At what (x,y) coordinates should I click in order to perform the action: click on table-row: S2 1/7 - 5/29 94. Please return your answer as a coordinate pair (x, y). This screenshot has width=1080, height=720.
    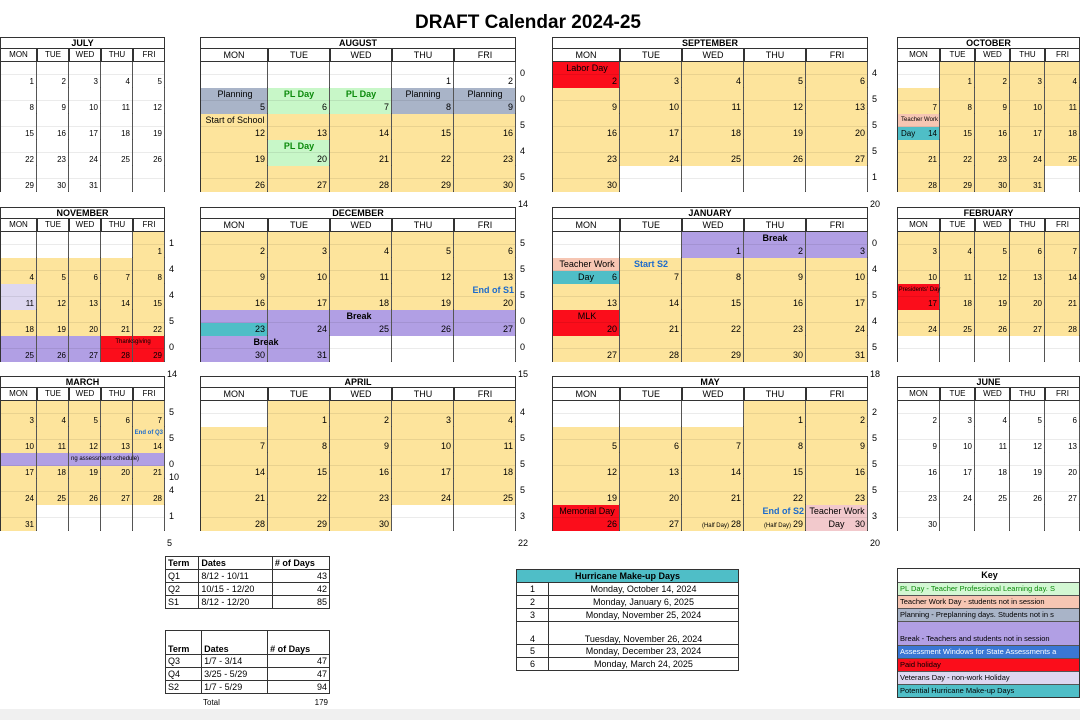
    Looking at the image, I should click on (247, 687).